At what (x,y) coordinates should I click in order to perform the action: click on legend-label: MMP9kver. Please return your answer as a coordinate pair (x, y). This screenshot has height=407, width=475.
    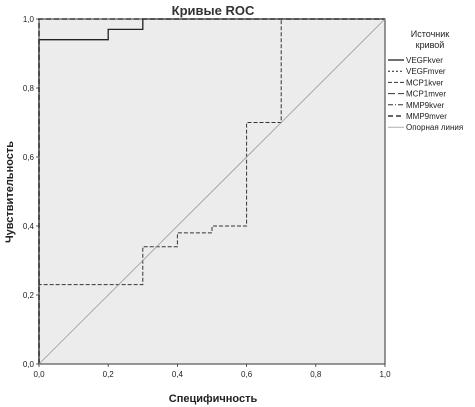
    Looking at the image, I should click on (425, 105).